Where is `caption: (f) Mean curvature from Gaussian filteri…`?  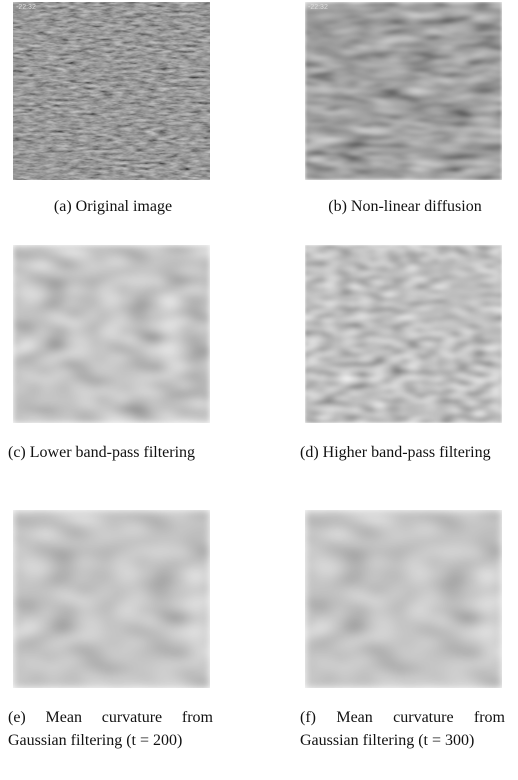 caption: (f) Mean curvature from Gaussian filteri… is located at coordinates (402, 729).